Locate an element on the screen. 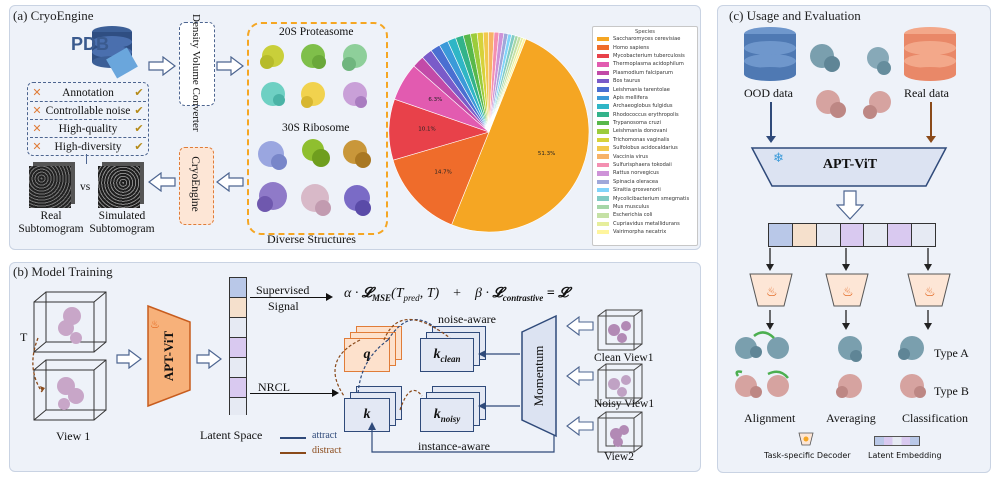 This screenshot has width=997, height=478. arrow-structures-to-cryoengine is located at coordinates (230, 182).